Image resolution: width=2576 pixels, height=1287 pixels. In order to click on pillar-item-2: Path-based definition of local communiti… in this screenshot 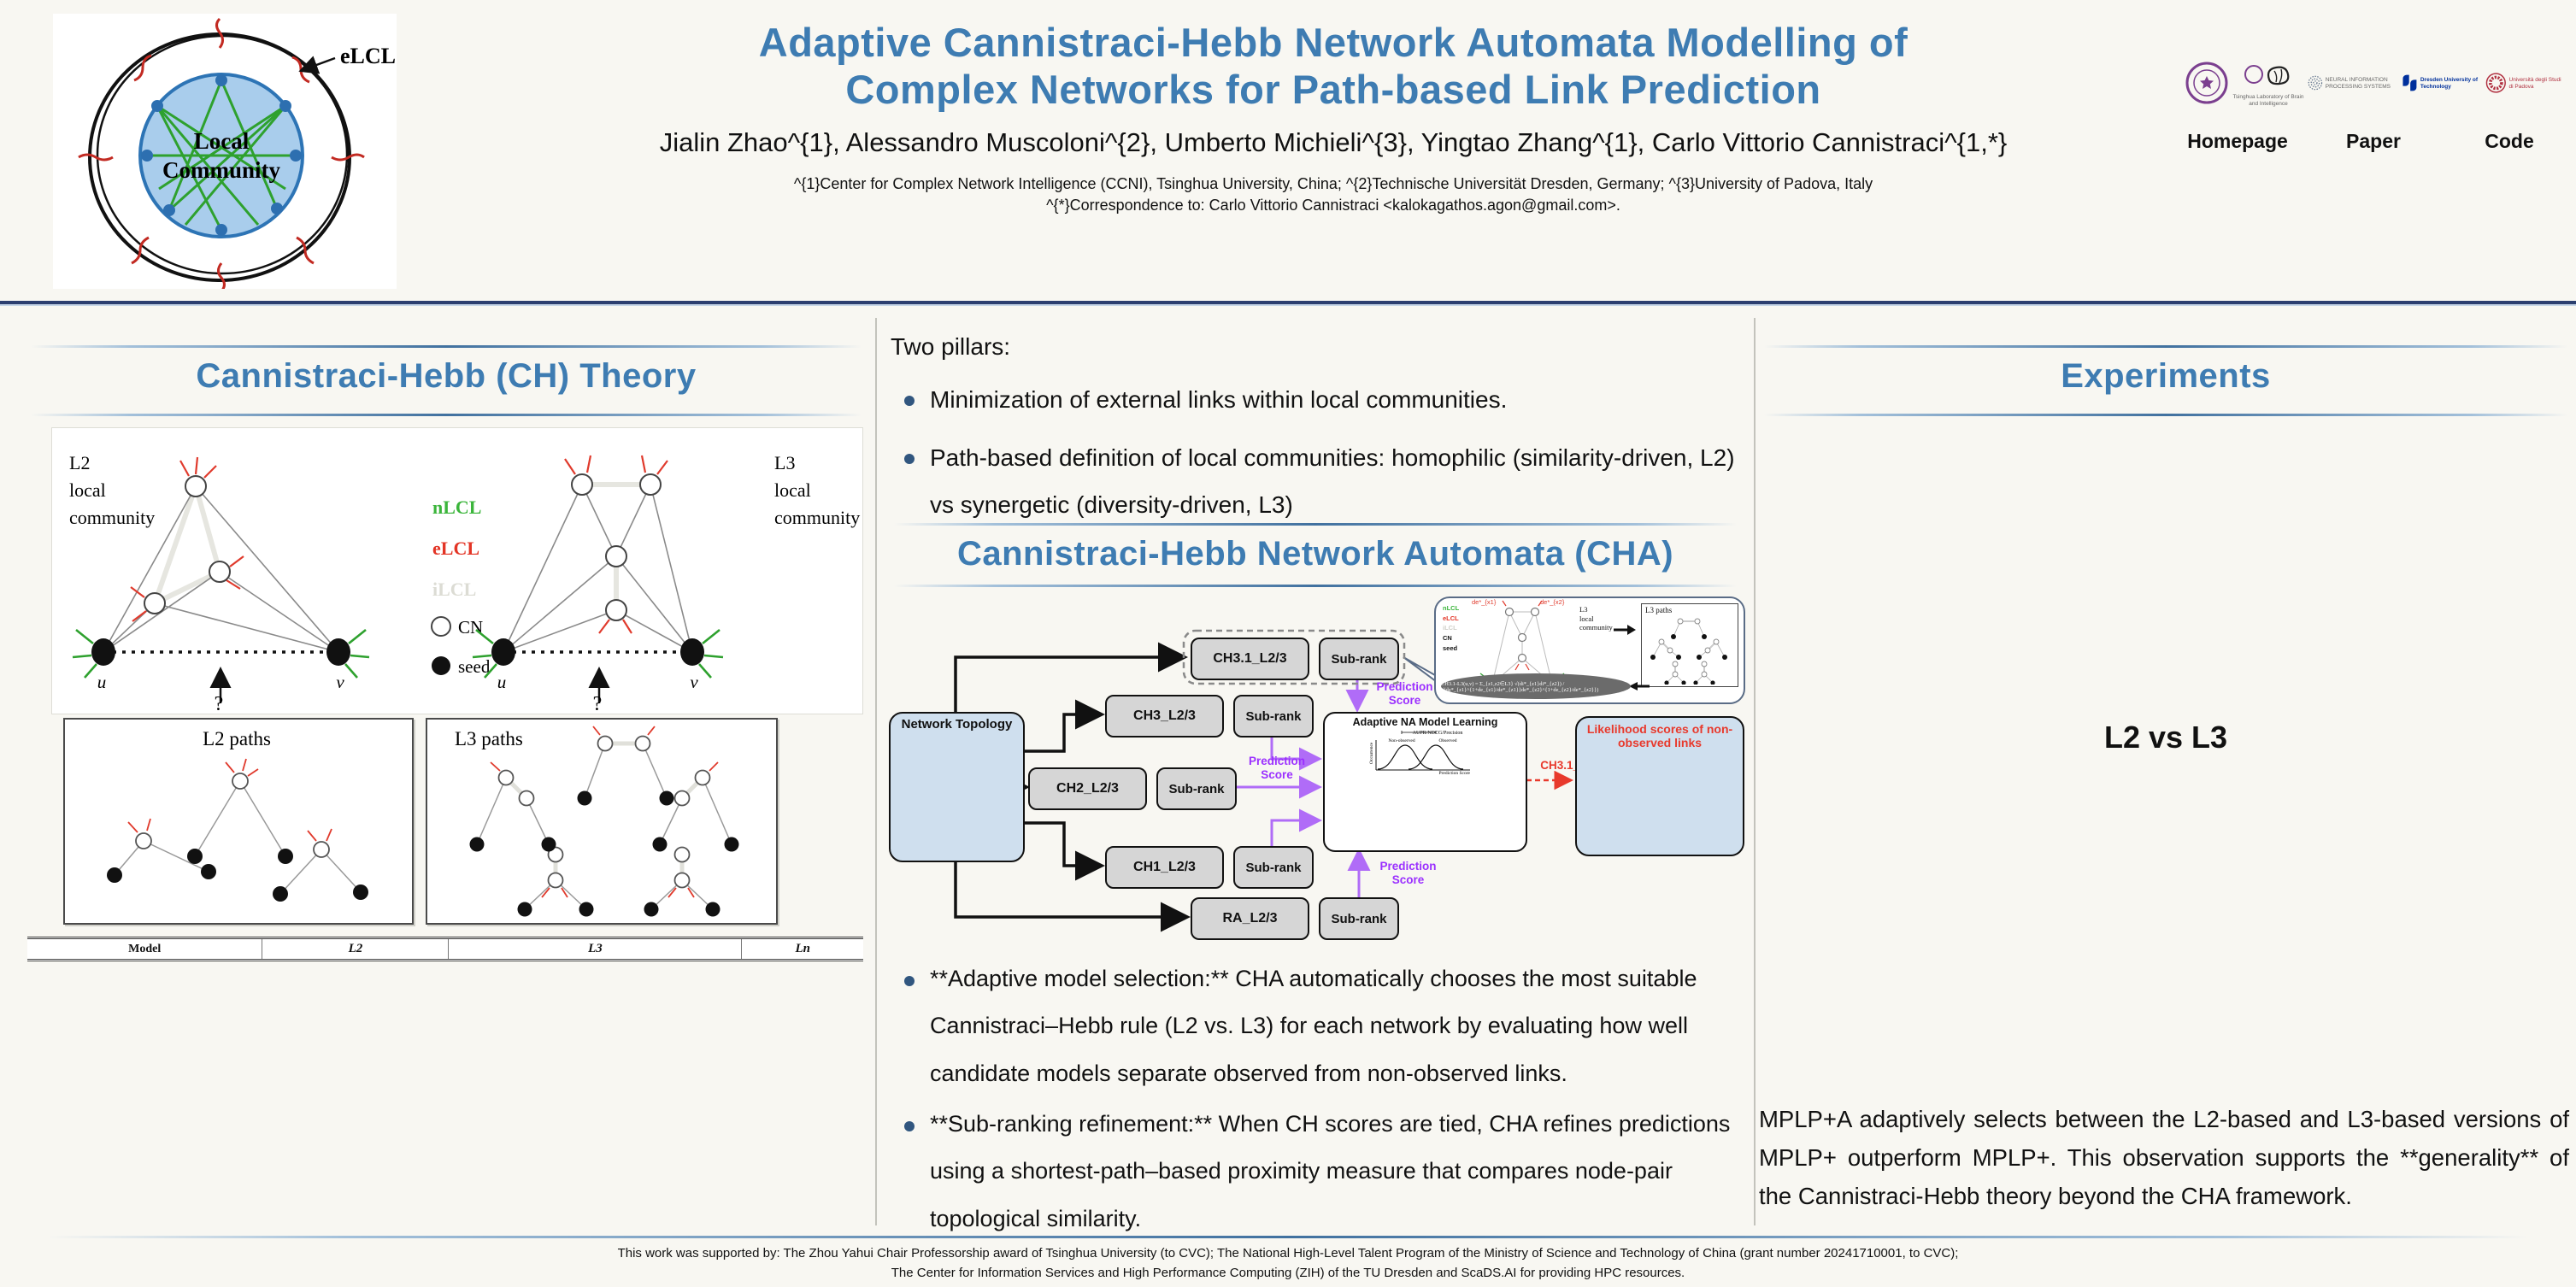, I will do `click(1316, 481)`.